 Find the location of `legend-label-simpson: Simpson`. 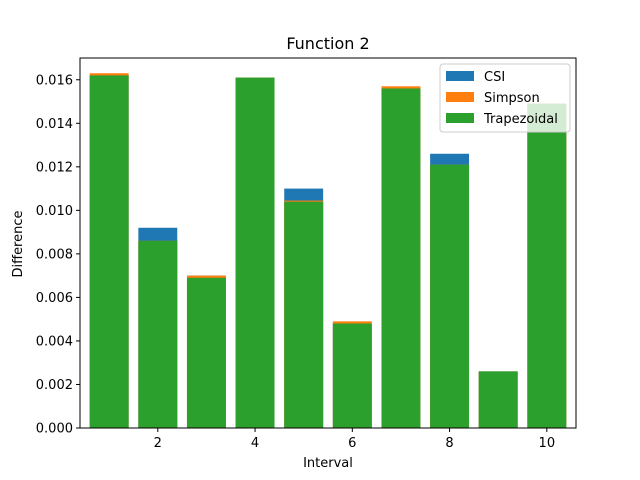

legend-label-simpson: Simpson is located at coordinates (512, 98).